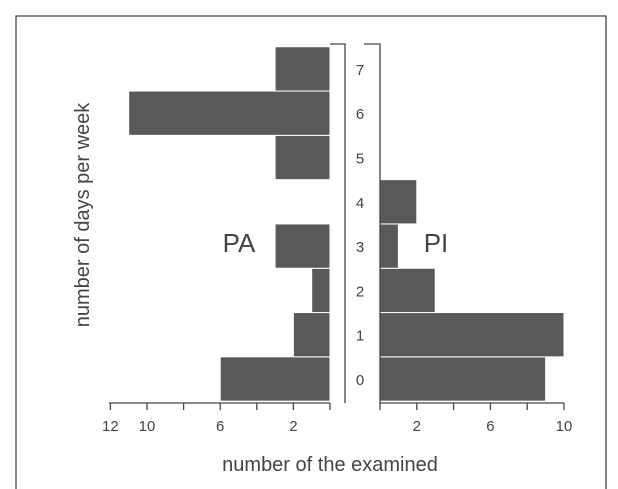 The height and width of the screenshot is (489, 618). I want to click on x-tick-labels-left: 12 10 6 2, so click(200, 426).